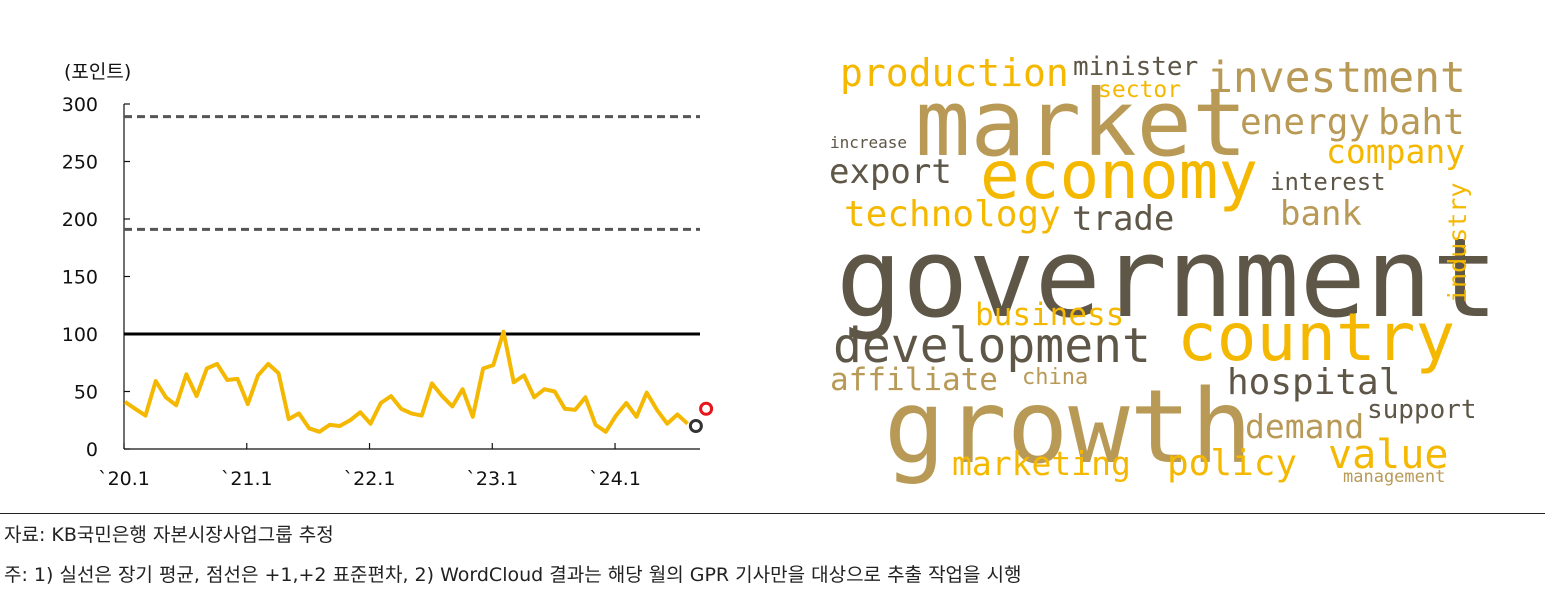 Image resolution: width=1545 pixels, height=596 pixels. I want to click on y-axis: 0 50 100 150 200 250 300, so click(96, 277).